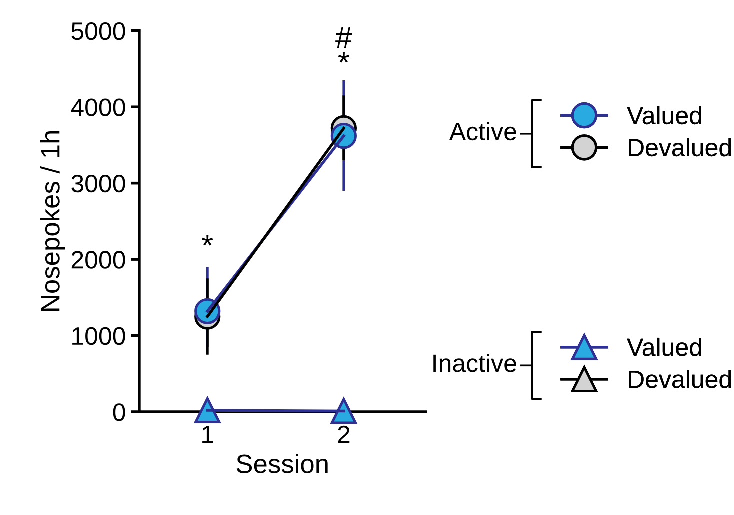 The height and width of the screenshot is (515, 734). I want to click on y-tick-label: 0, so click(119, 413).